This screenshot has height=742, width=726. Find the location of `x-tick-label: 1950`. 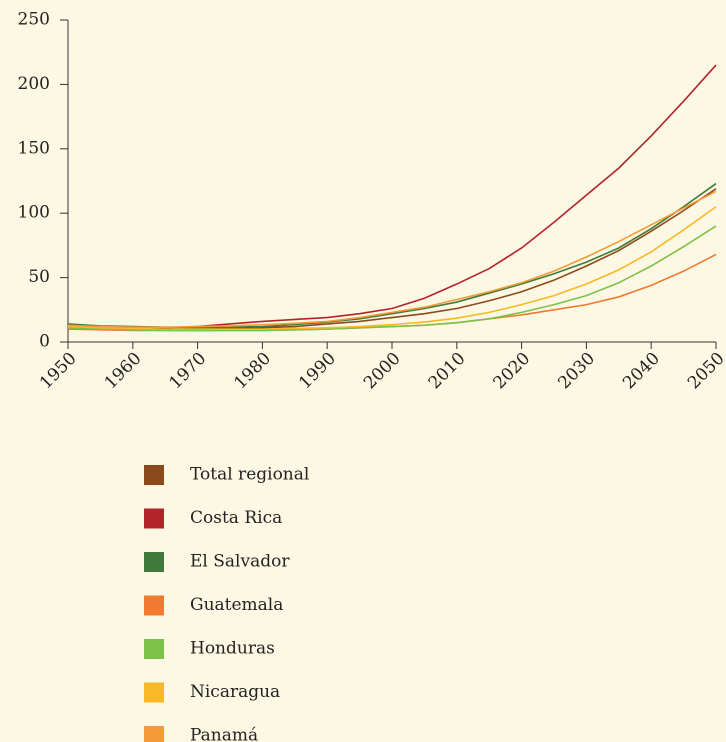

x-tick-label: 1950 is located at coordinates (58, 371).